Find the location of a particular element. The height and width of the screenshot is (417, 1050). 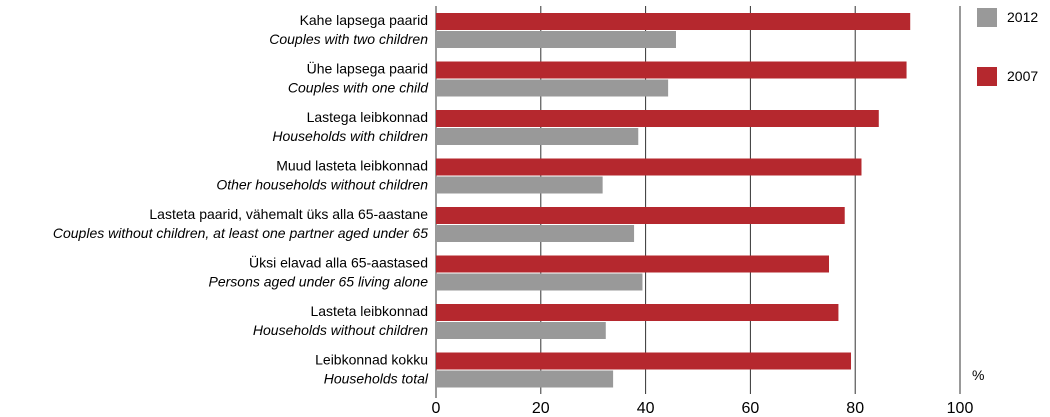

category-label-en-6: Households without children is located at coordinates (340, 330).